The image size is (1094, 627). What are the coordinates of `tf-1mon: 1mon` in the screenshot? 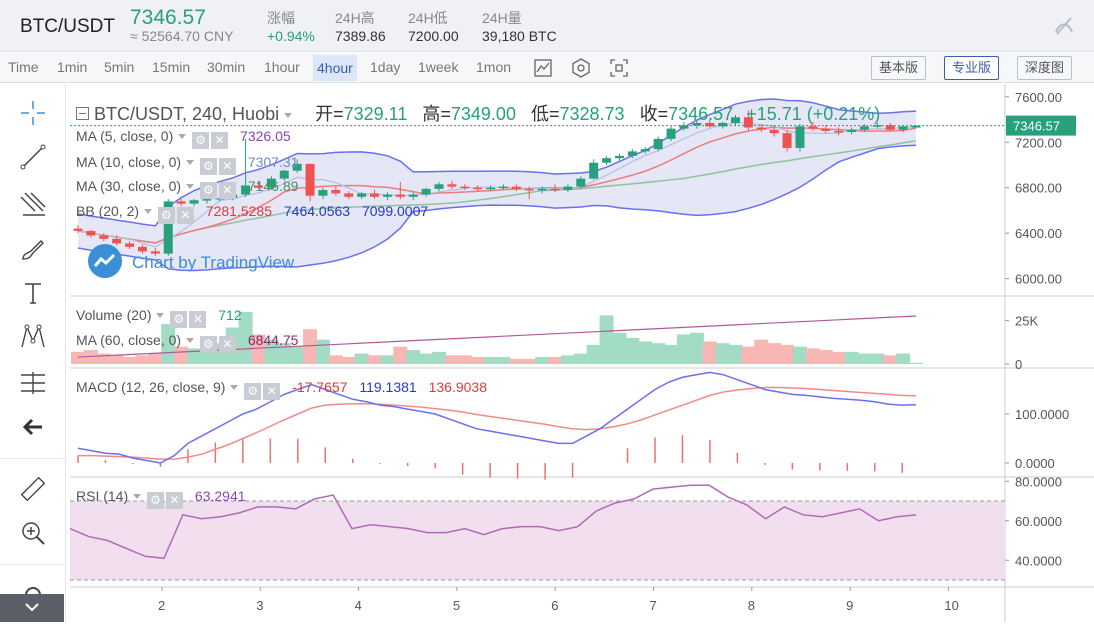 It's located at (494, 67).